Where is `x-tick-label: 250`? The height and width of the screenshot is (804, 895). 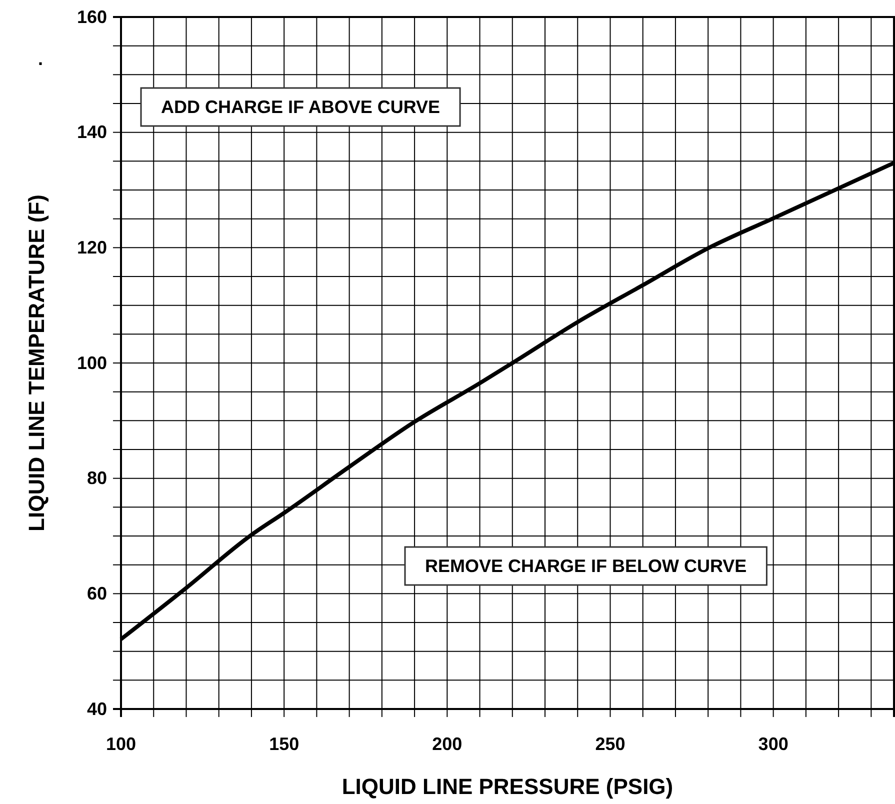 x-tick-label: 250 is located at coordinates (610, 744).